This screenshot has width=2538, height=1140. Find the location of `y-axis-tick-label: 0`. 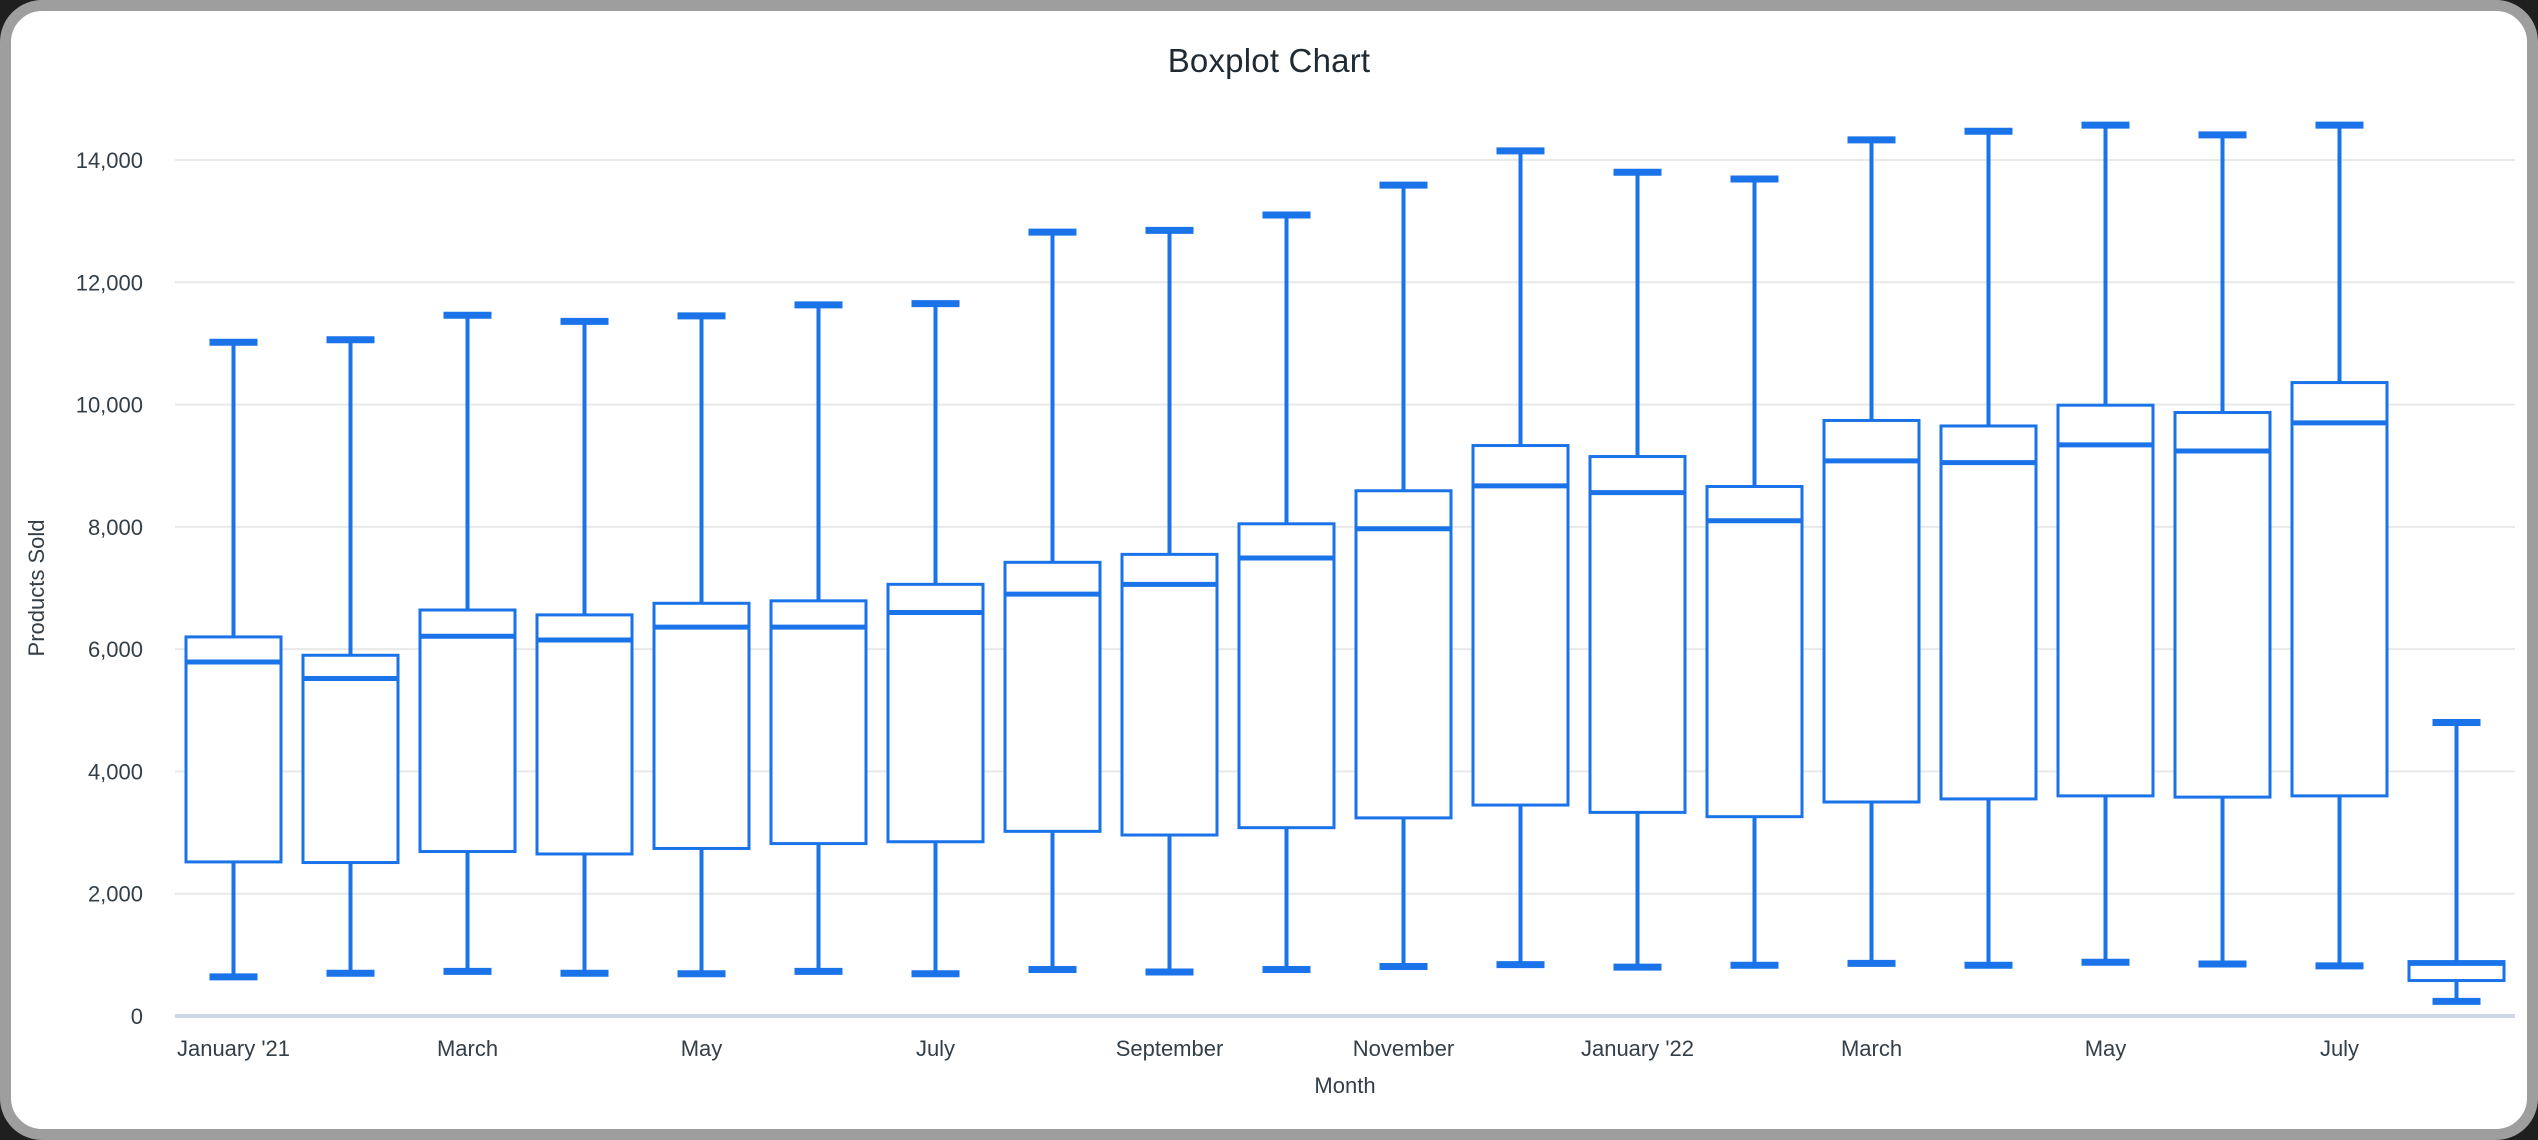

y-axis-tick-label: 0 is located at coordinates (137, 1016).